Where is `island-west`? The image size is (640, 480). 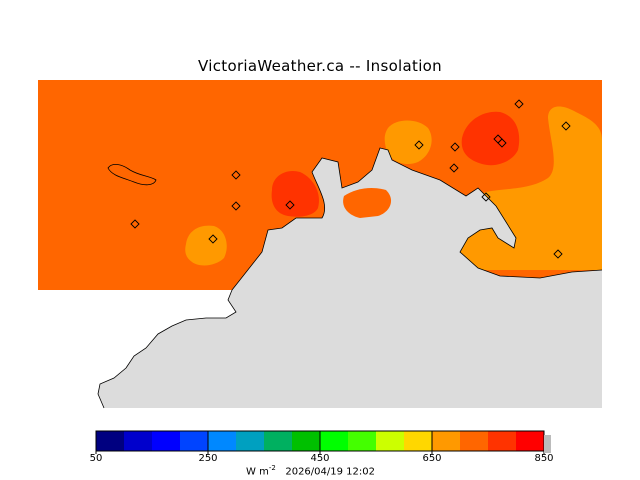
island-west is located at coordinates (132, 175).